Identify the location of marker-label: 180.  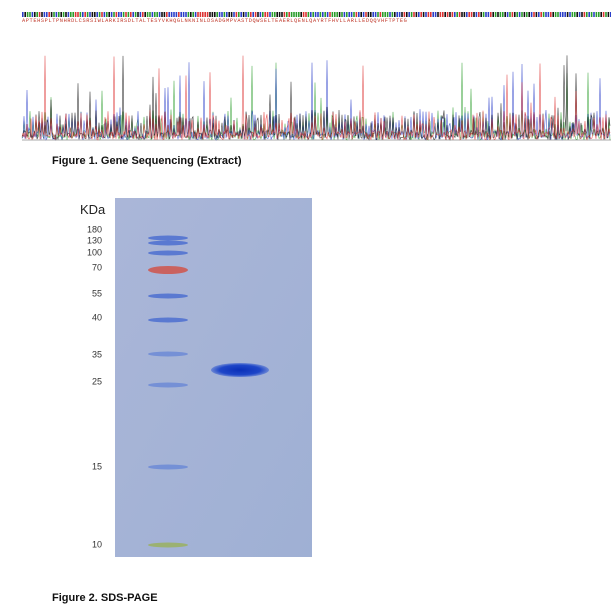
(94, 229).